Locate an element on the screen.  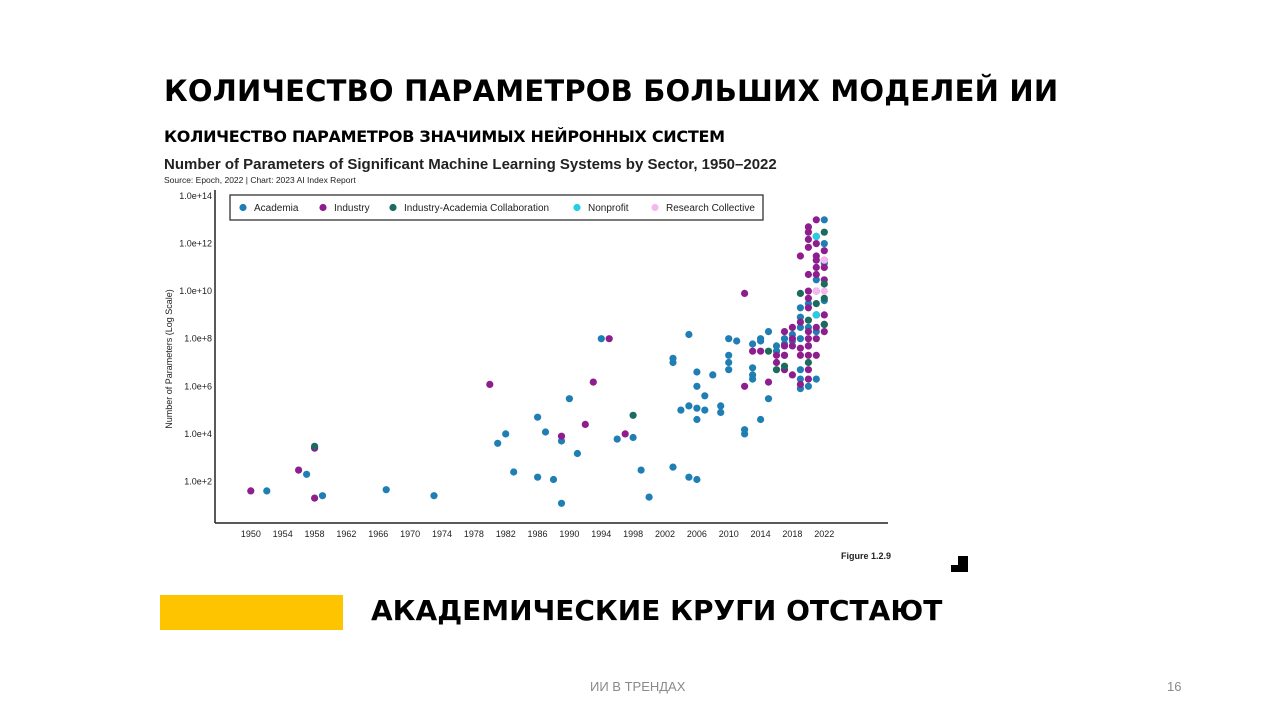
legend-marker-nonprofit is located at coordinates (577, 207).